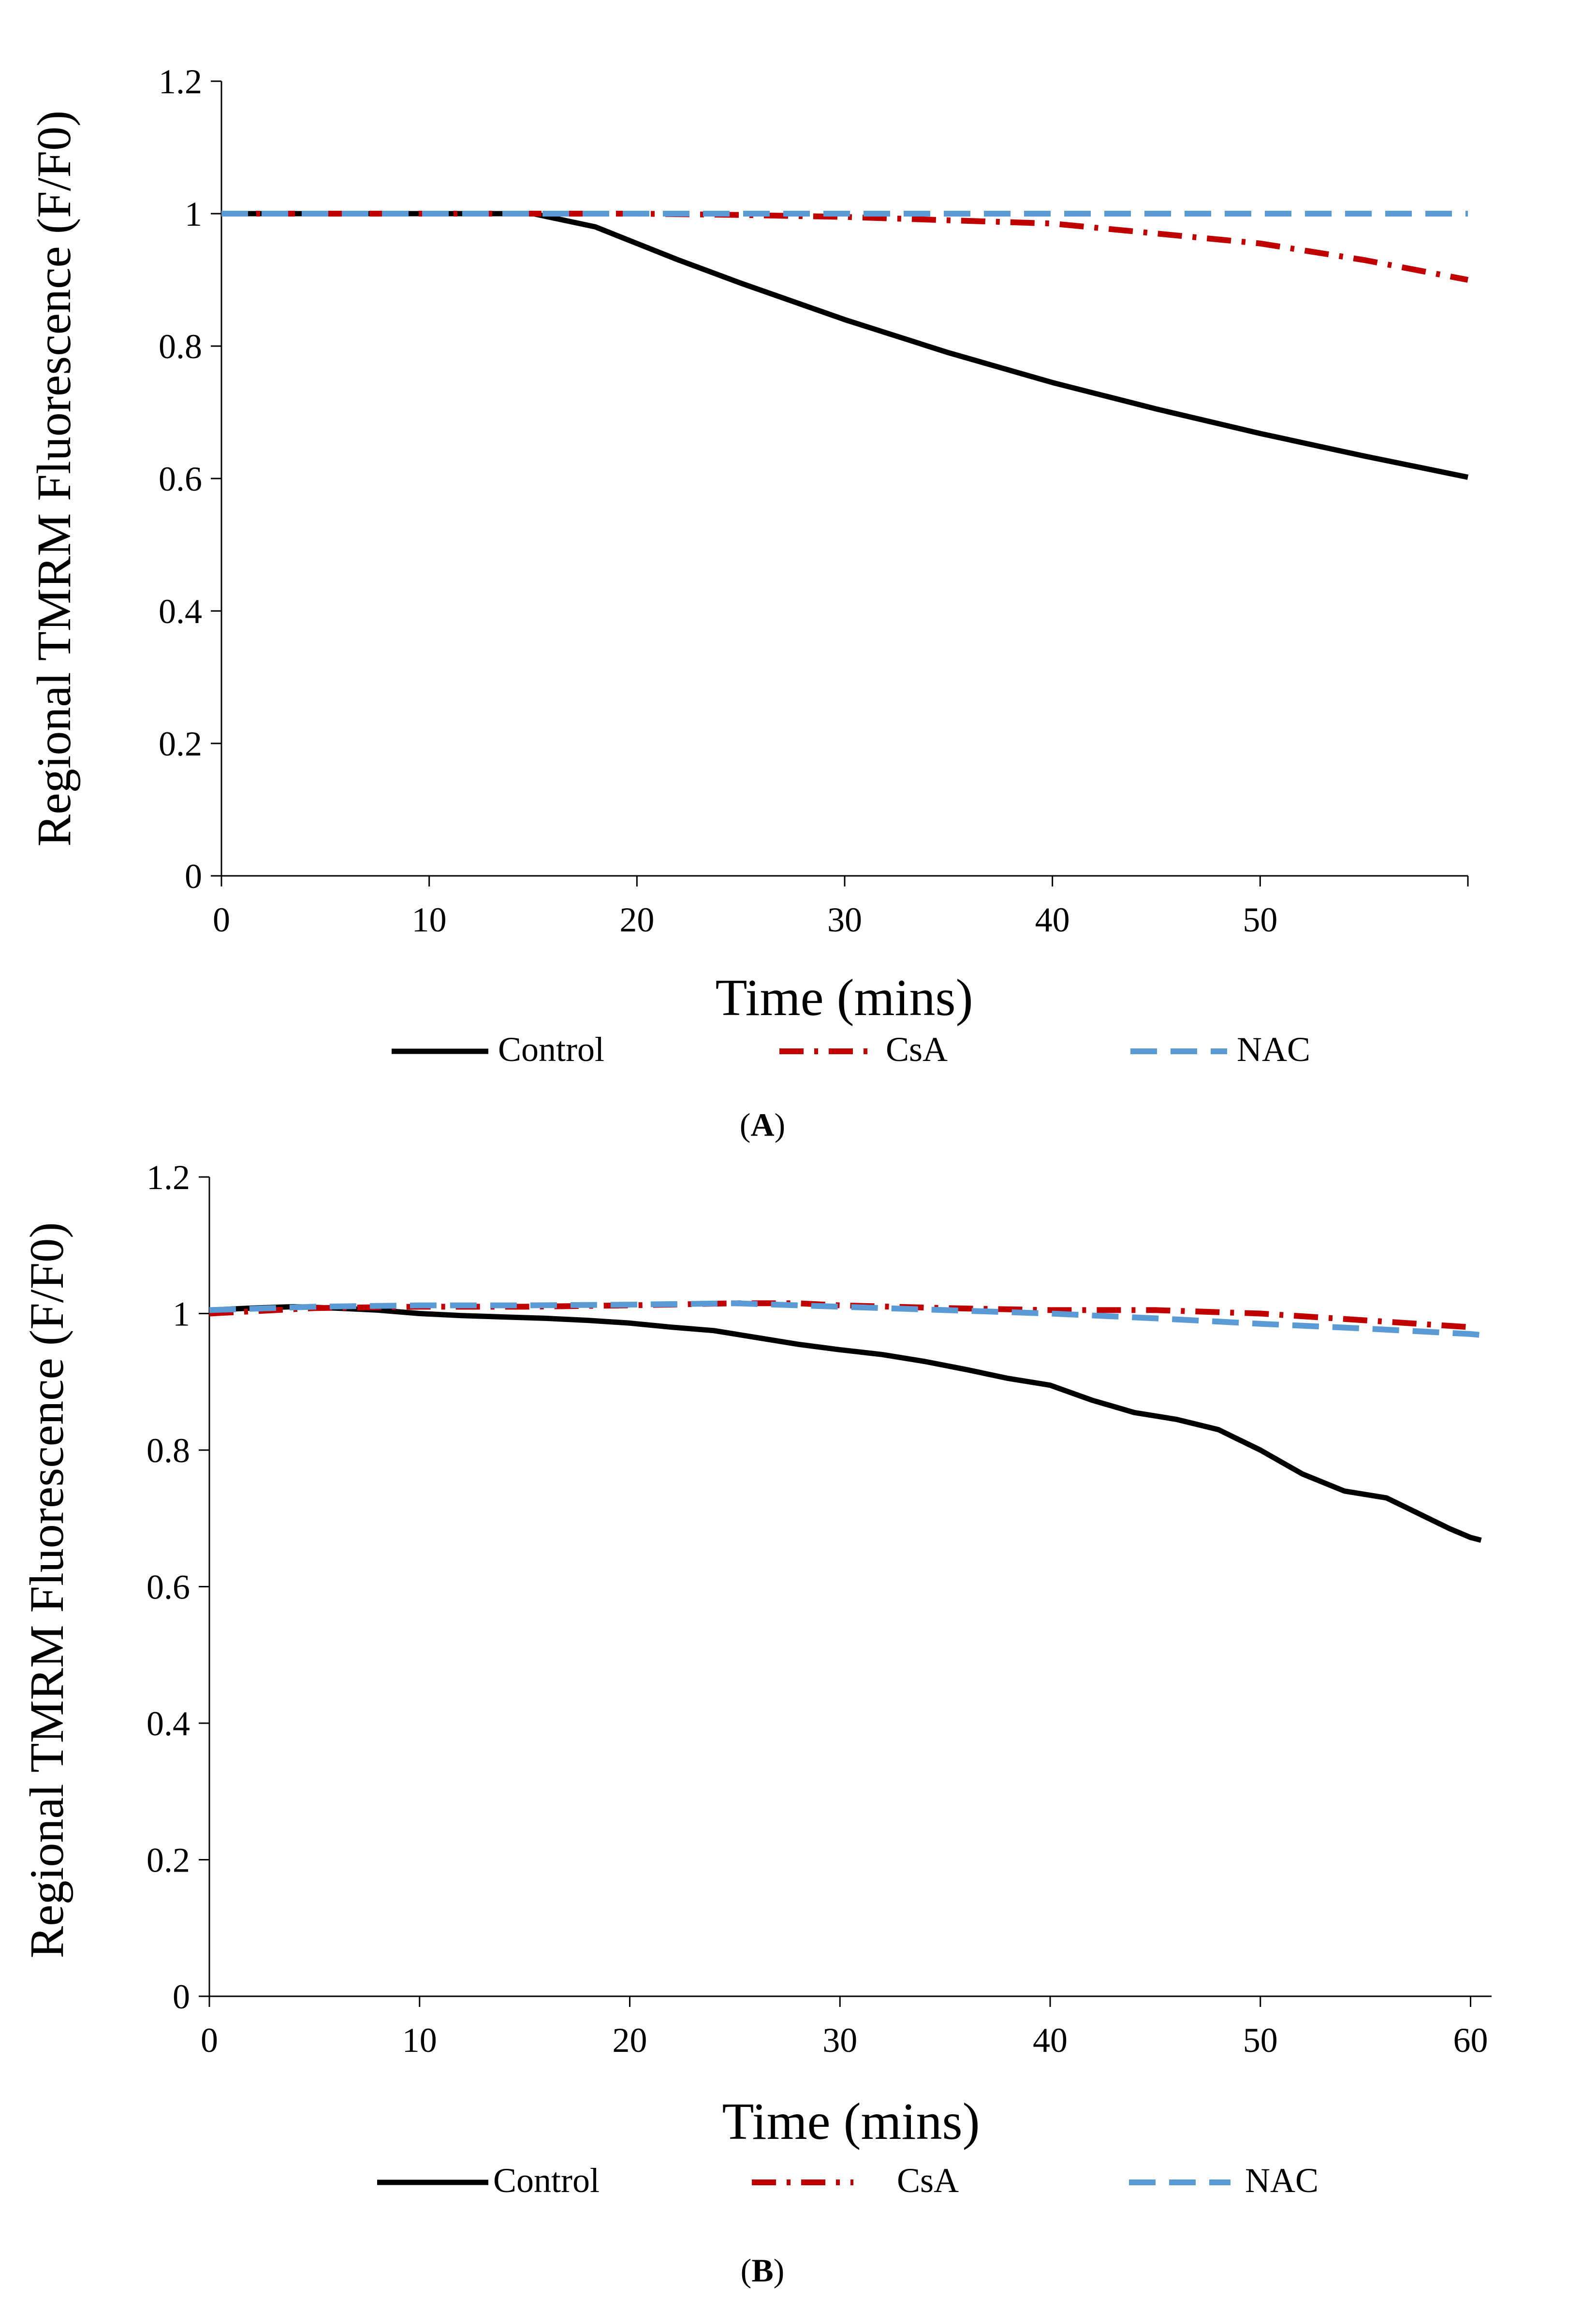 Image resolution: width=1582 pixels, height=2324 pixels. I want to click on caption-letter: B, so click(762, 2270).